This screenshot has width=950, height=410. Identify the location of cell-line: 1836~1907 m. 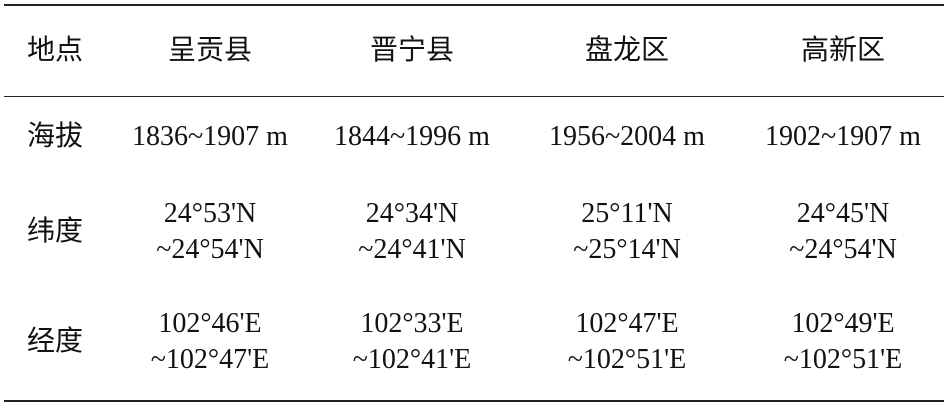
(210, 136).